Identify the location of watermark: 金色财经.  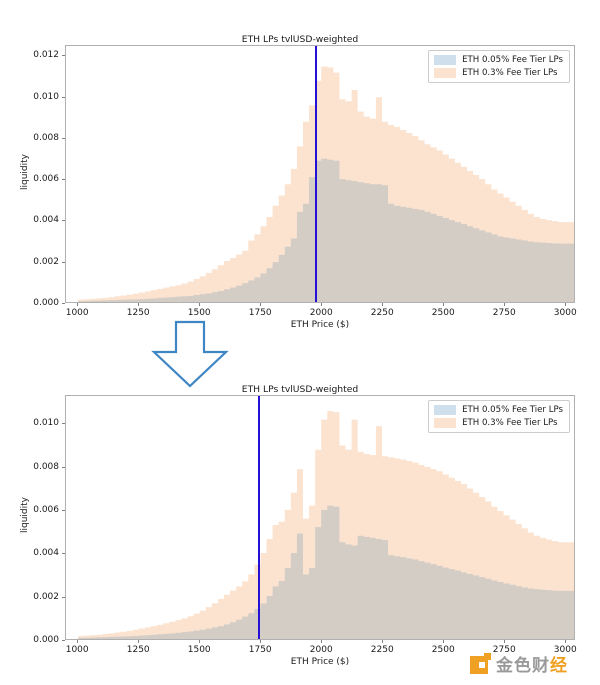
(519, 663).